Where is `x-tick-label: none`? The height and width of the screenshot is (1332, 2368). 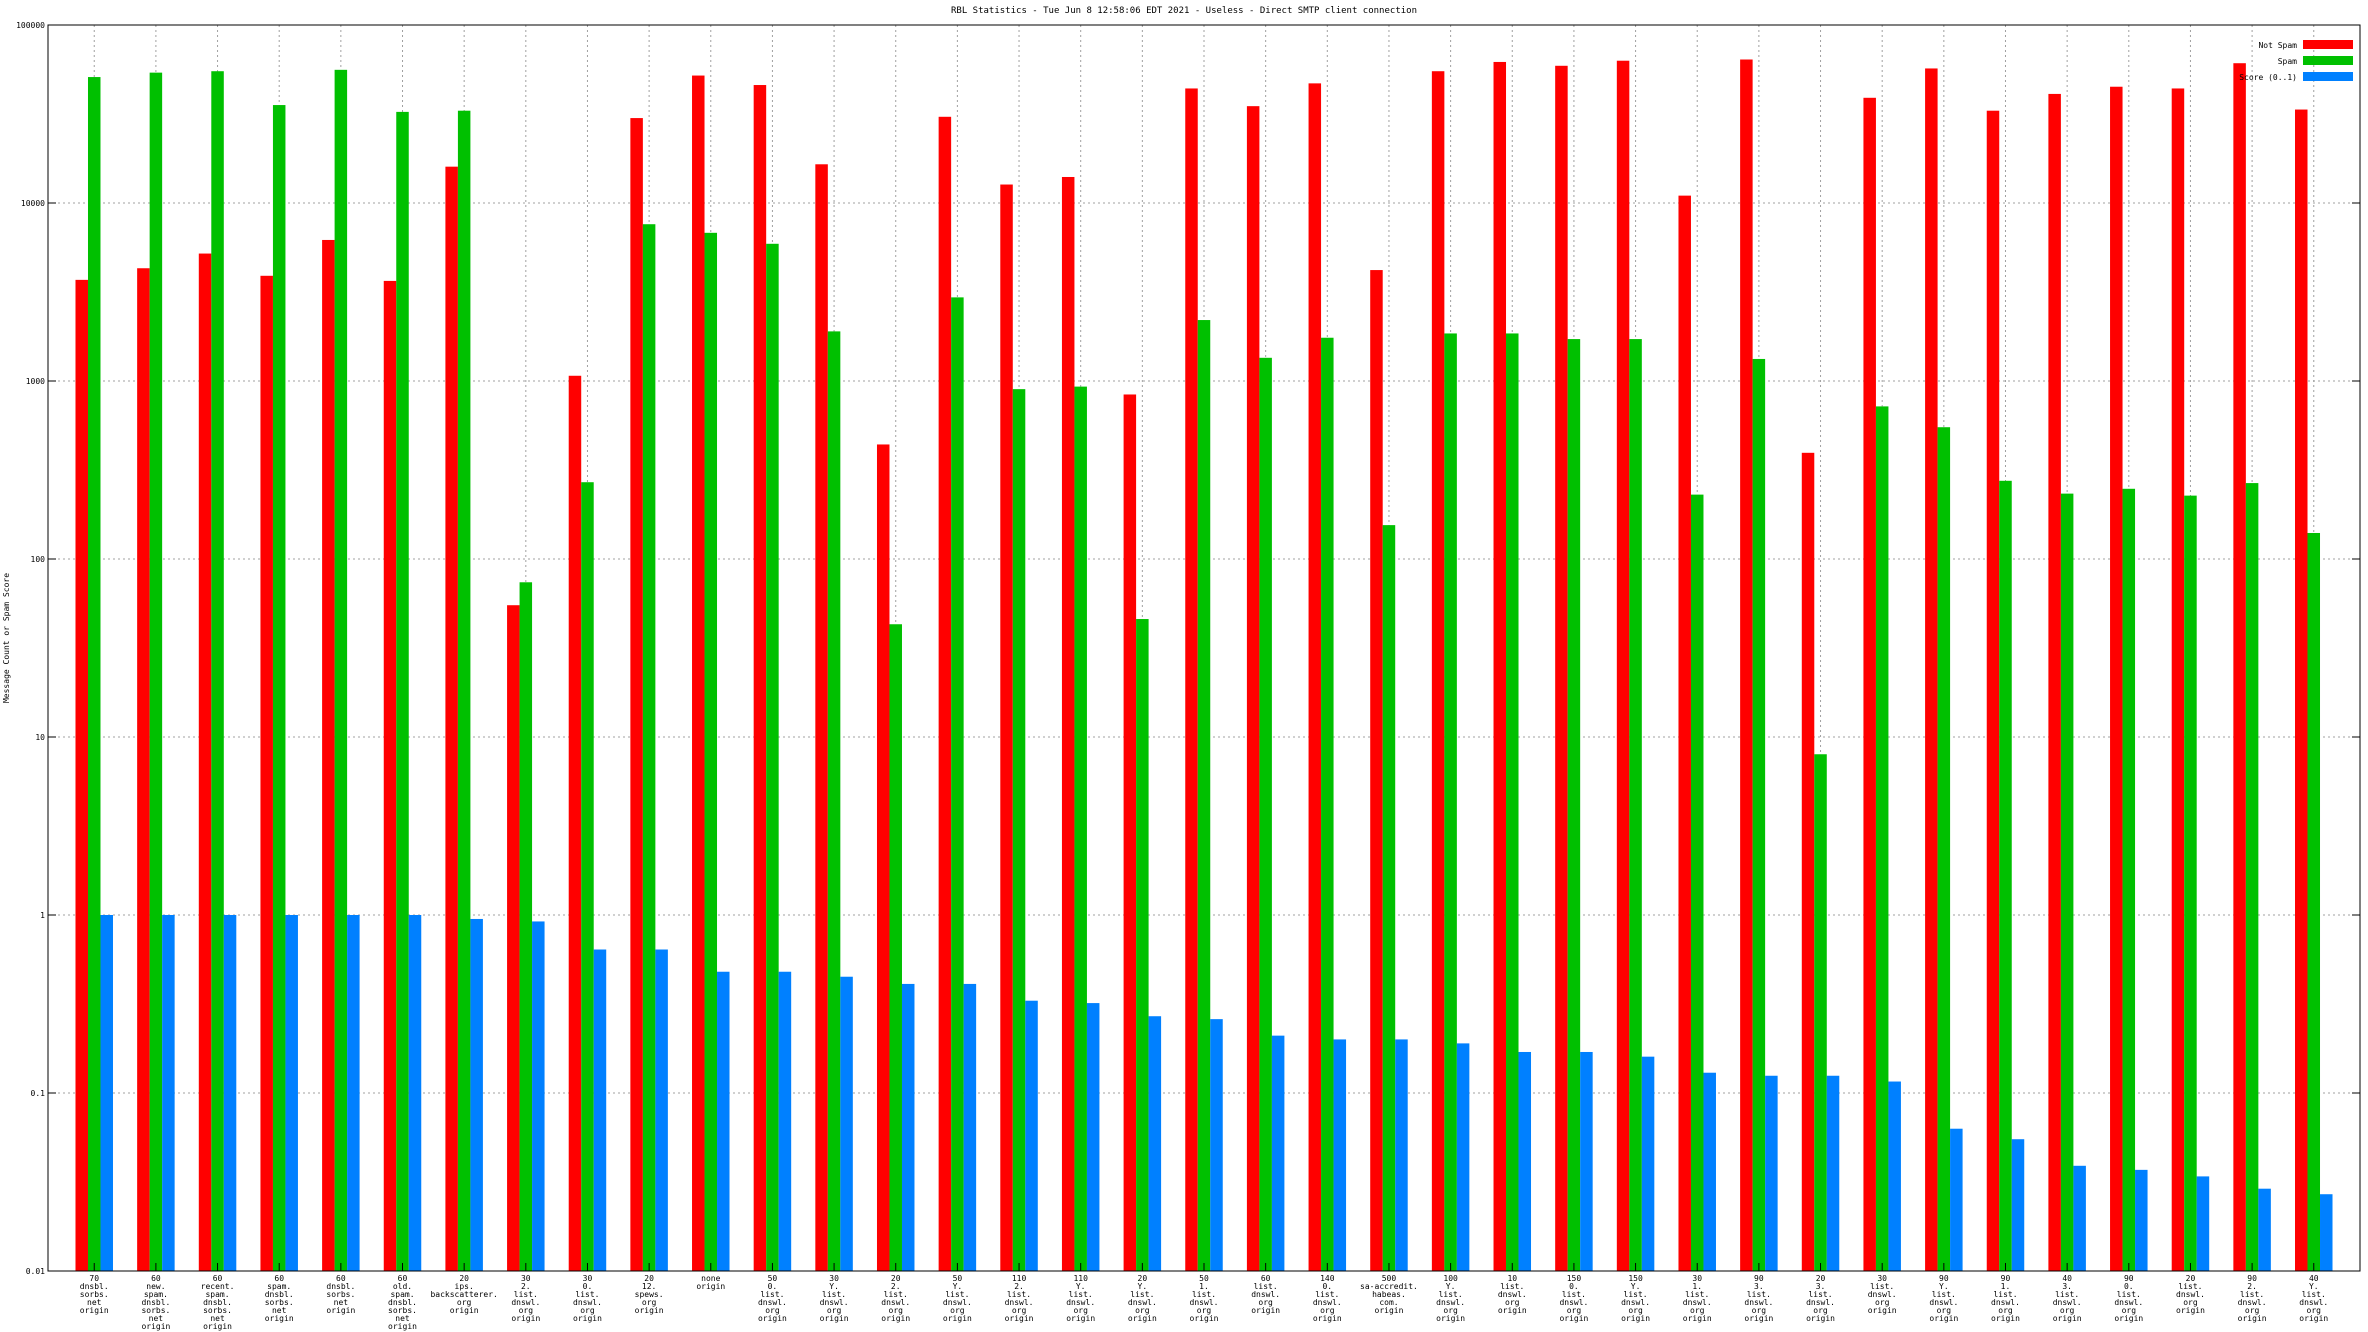
x-tick-label: none is located at coordinates (710, 1278).